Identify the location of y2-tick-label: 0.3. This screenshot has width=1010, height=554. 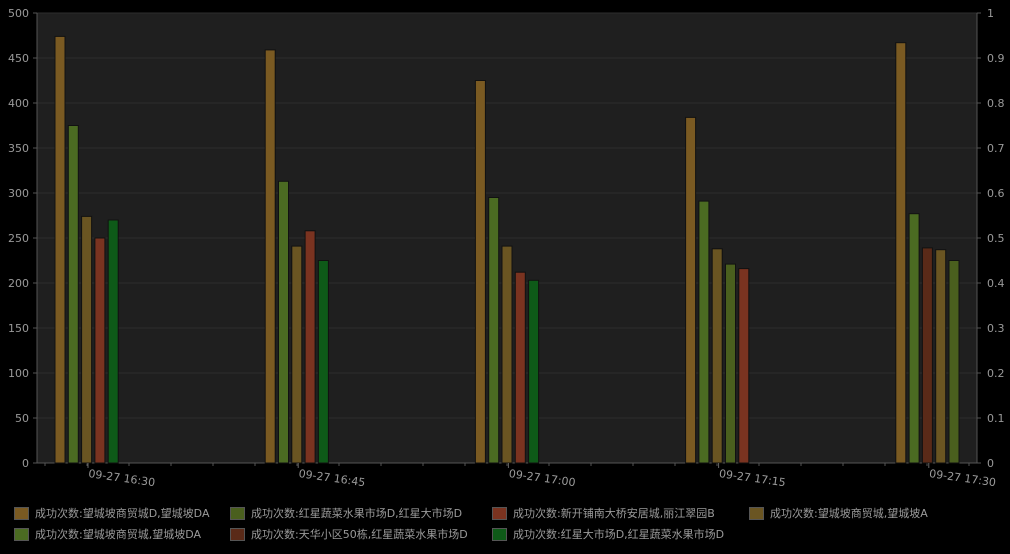
(996, 328).